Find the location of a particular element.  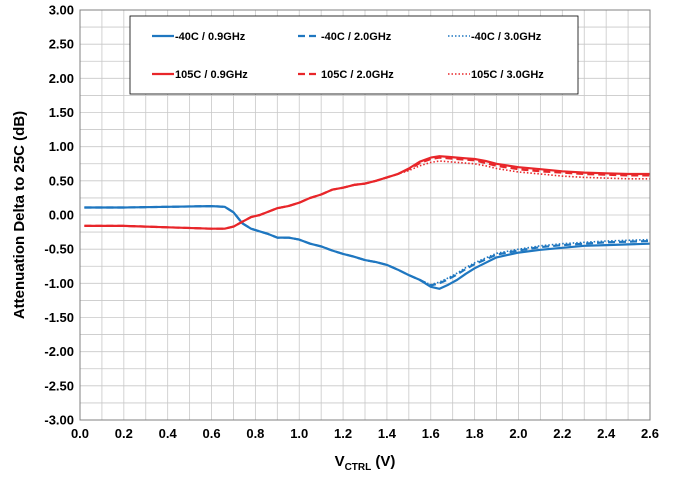

legend-box is located at coordinates (354, 55).